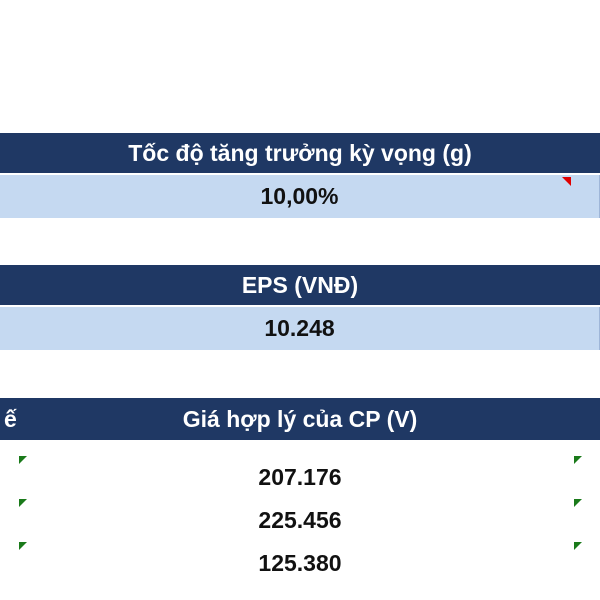 The height and width of the screenshot is (600, 600). What do you see at coordinates (300, 563) in the screenshot?
I see `value-cell: 125.380` at bounding box center [300, 563].